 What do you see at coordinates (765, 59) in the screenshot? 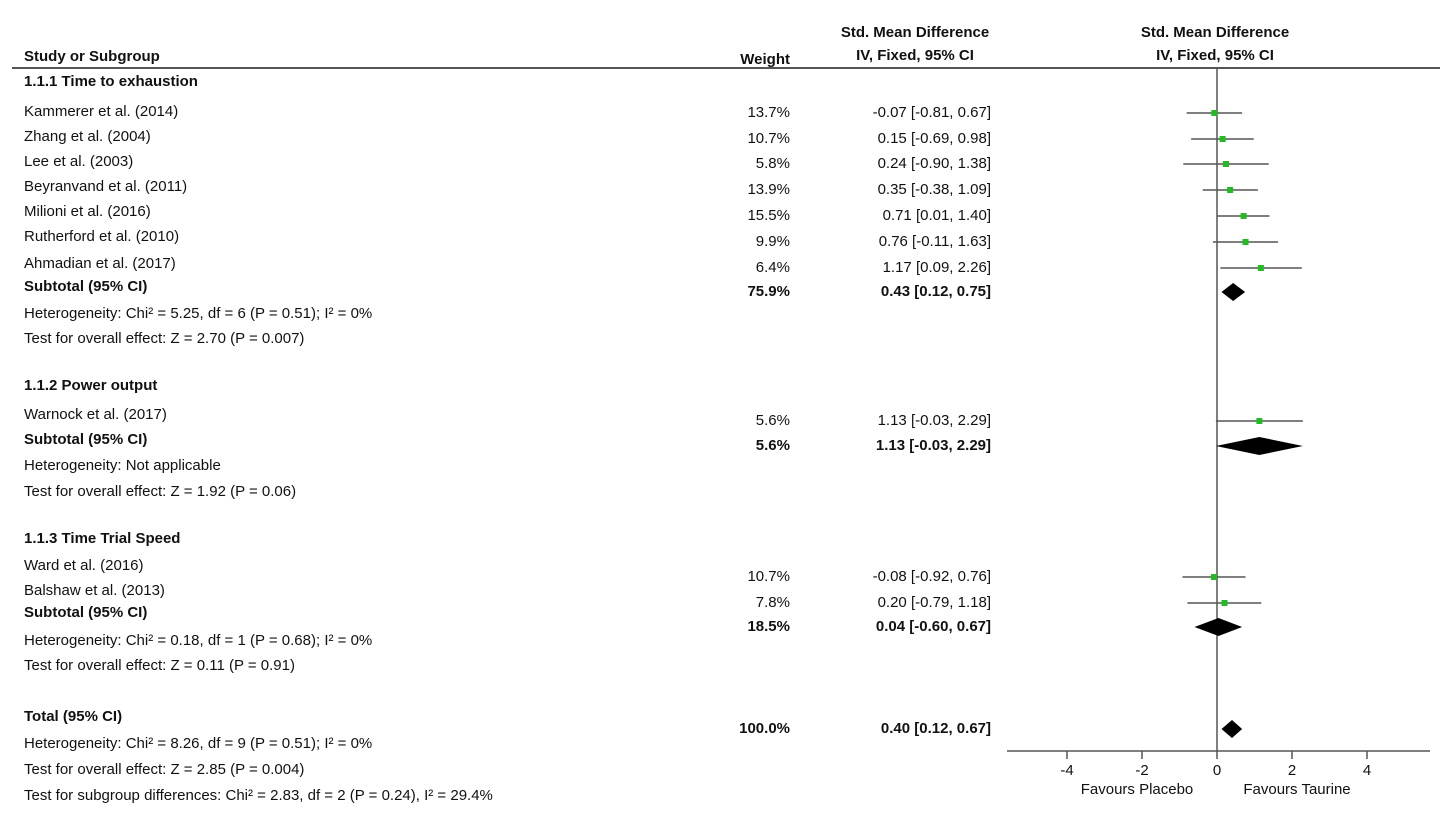
I see `weight-column-header: Weight` at bounding box center [765, 59].